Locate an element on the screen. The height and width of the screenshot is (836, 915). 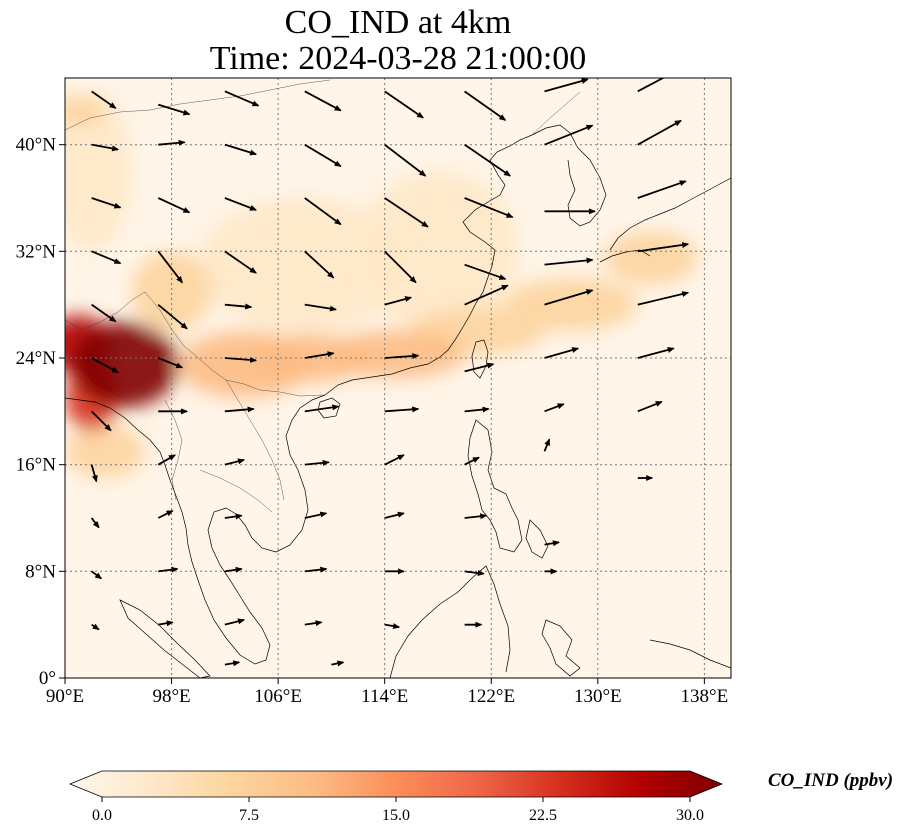
china-coastline is located at coordinates (451, 260).